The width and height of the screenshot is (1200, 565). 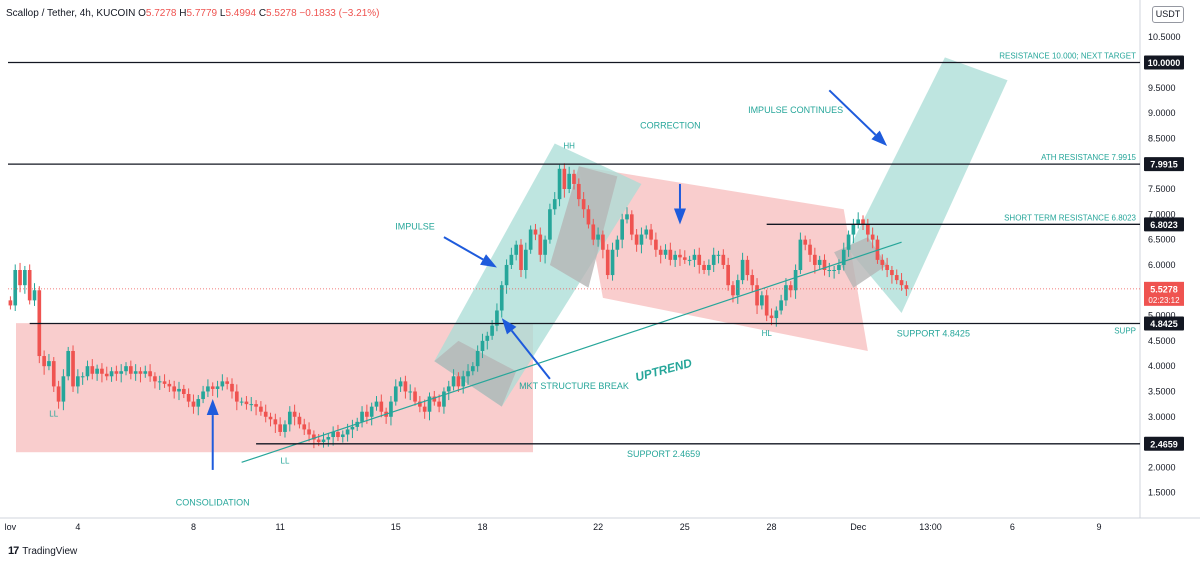 I want to click on time-tick-label: 8, so click(x=193, y=527).